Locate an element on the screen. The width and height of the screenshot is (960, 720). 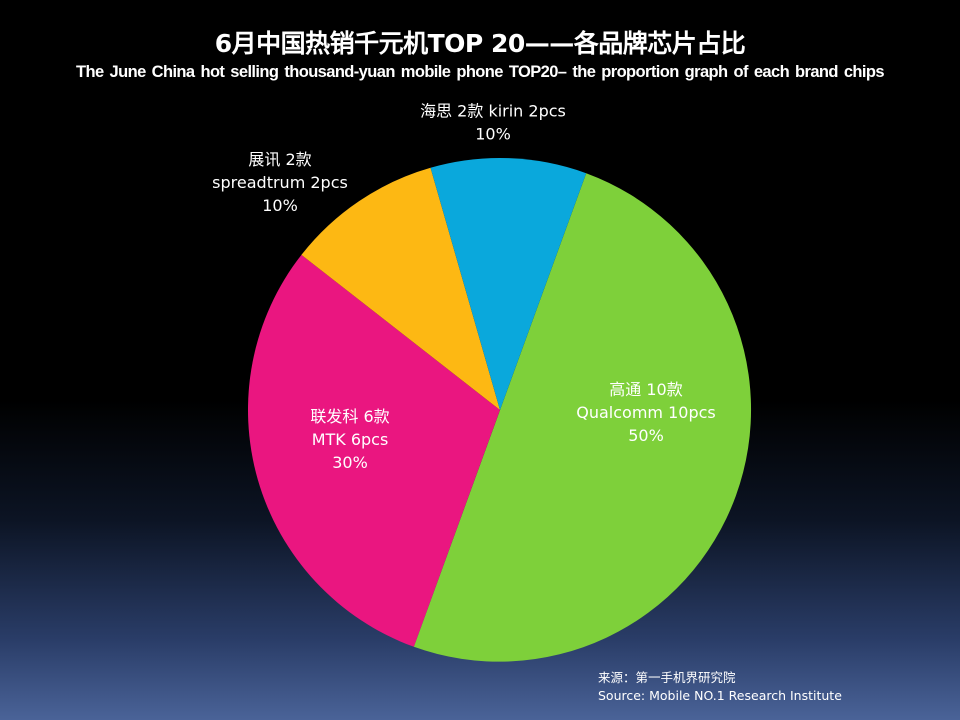
pie-slice-label-line: 联发科 6款 is located at coordinates (349, 416).